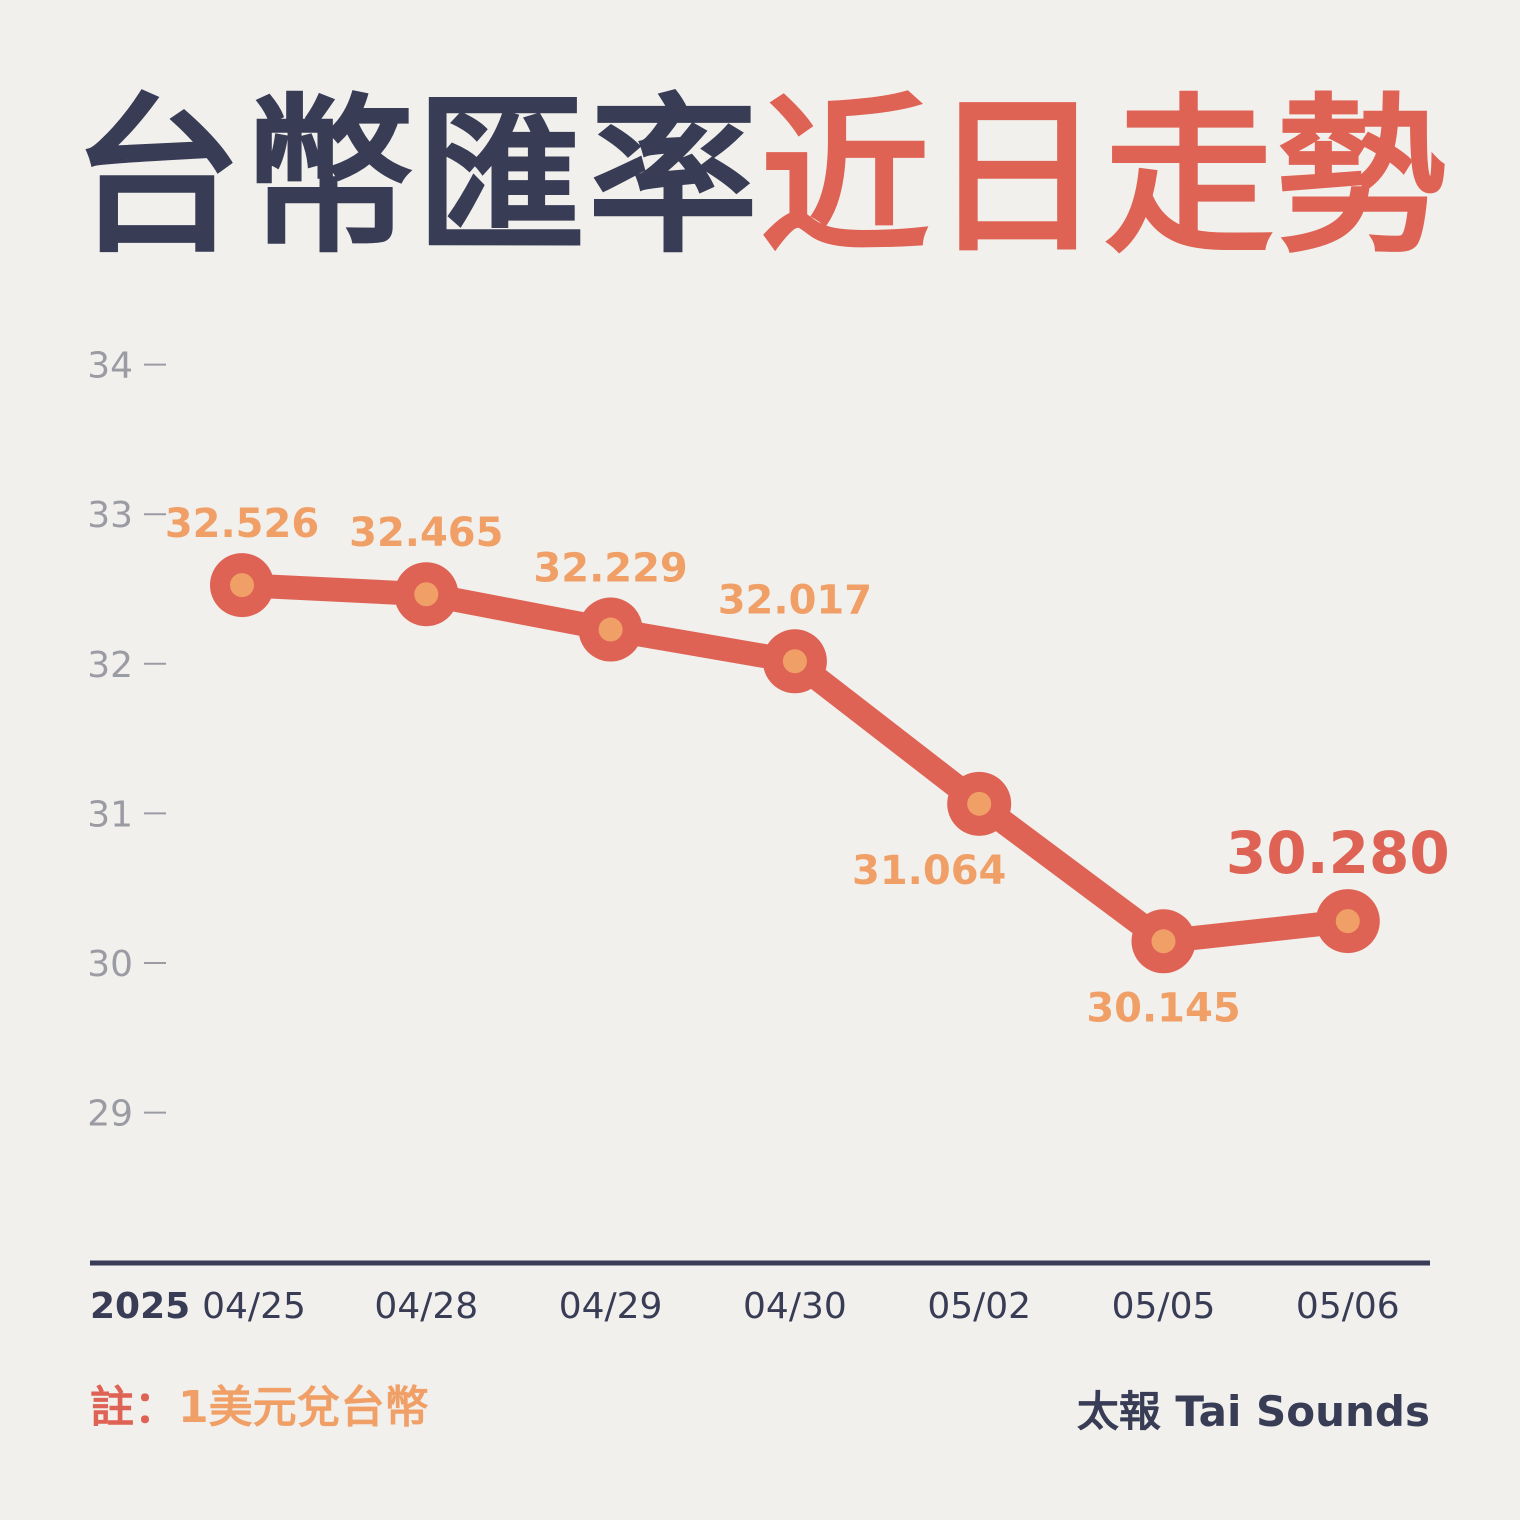 The width and height of the screenshot is (1520, 1520). What do you see at coordinates (134, 1407) in the screenshot?
I see `footnote-label: 註：` at bounding box center [134, 1407].